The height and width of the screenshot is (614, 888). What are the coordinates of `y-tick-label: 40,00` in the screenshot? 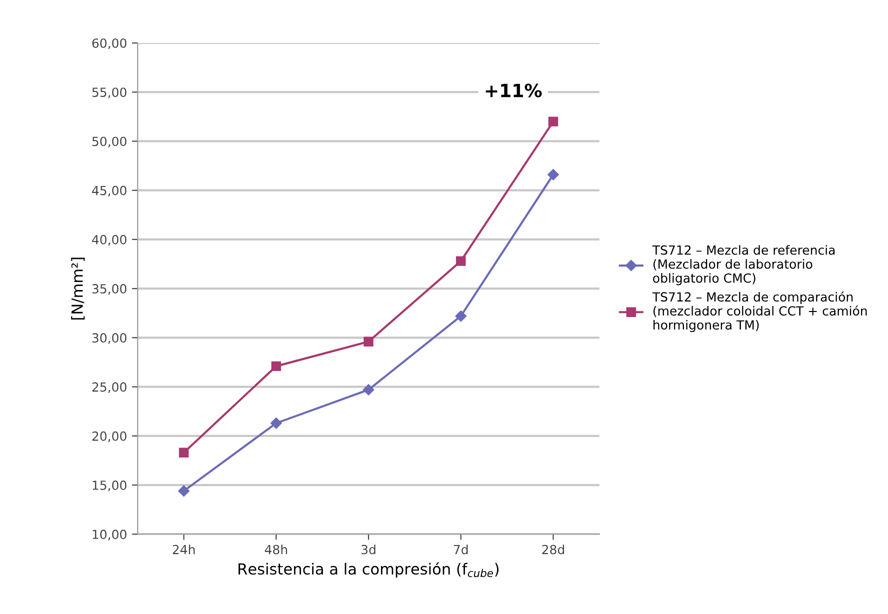 It's located at (109, 240).